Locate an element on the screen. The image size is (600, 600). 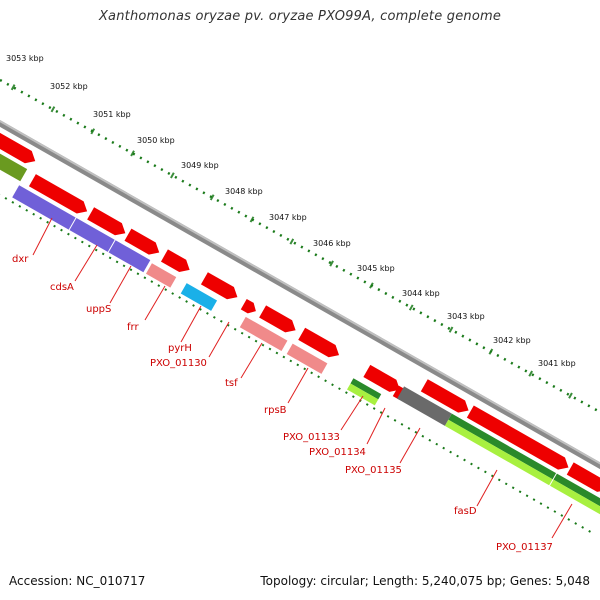
scale-label: 3045 kbp is located at coordinates (376, 268).